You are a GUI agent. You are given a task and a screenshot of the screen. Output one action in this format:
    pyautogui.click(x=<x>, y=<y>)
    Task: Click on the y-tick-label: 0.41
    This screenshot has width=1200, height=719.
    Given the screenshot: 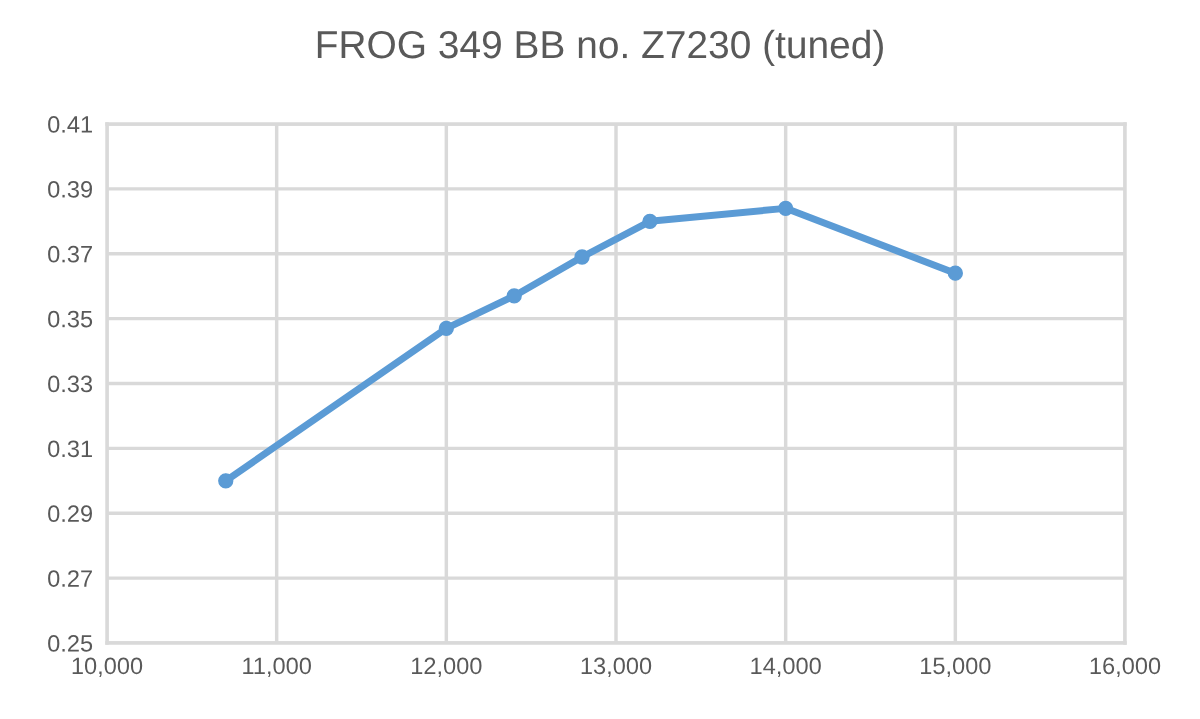 What is the action you would take?
    pyautogui.click(x=70, y=124)
    